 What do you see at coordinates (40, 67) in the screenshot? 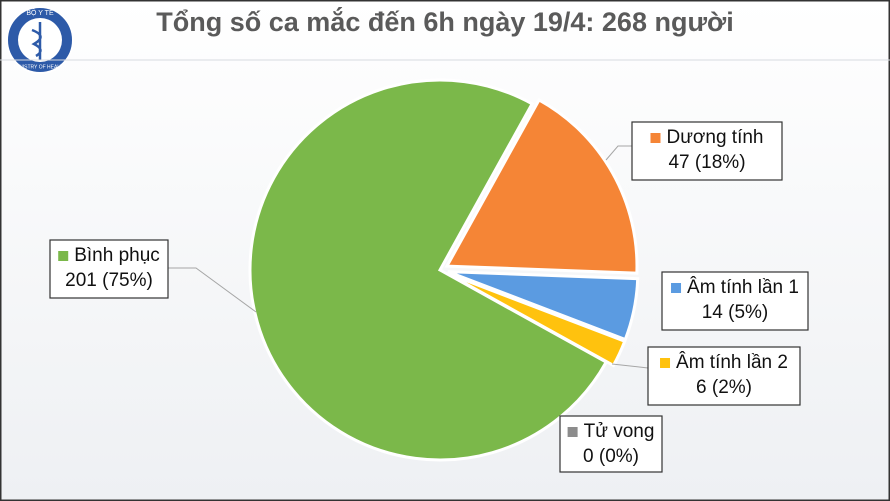
I see `logo-bottom-text: MINISTRY OF HEALTH` at bounding box center [40, 67].